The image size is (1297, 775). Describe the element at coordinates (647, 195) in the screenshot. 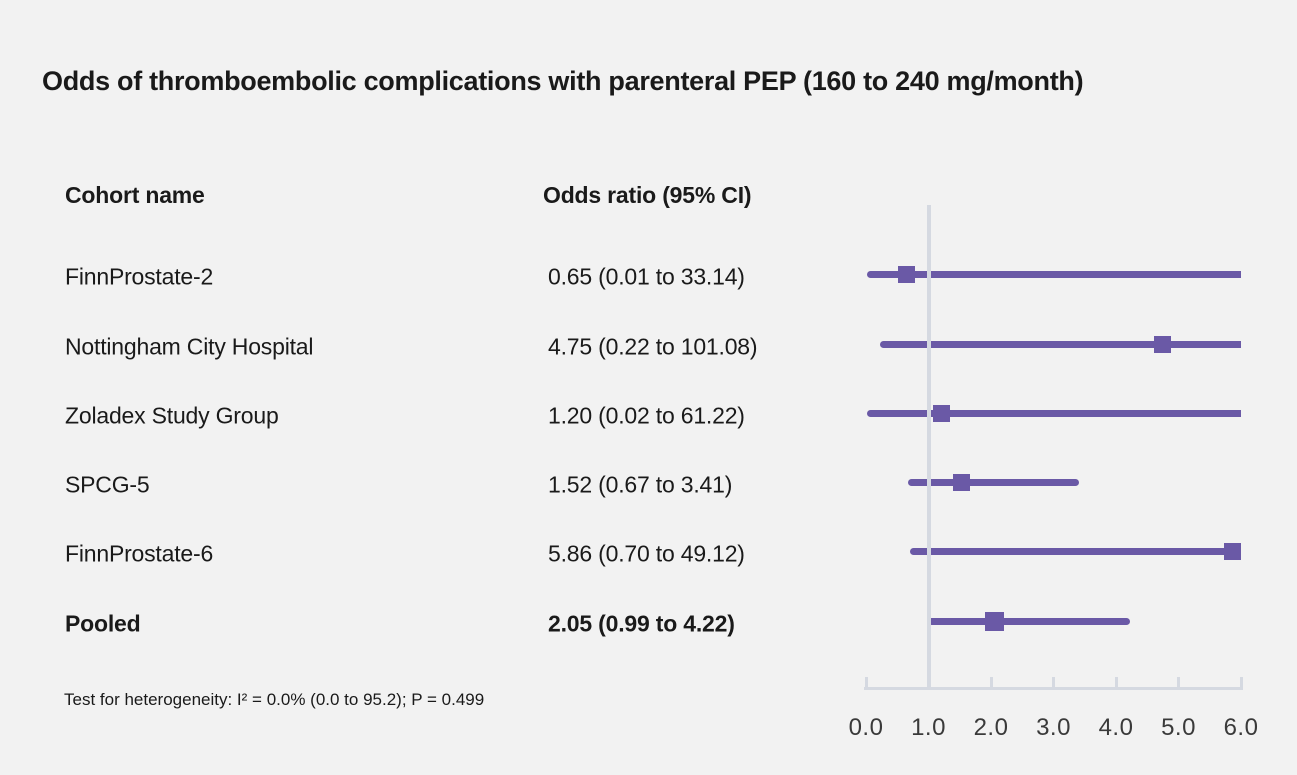

I see `column-header-odds-ratio: Odds ratio (95% CI)` at that location.